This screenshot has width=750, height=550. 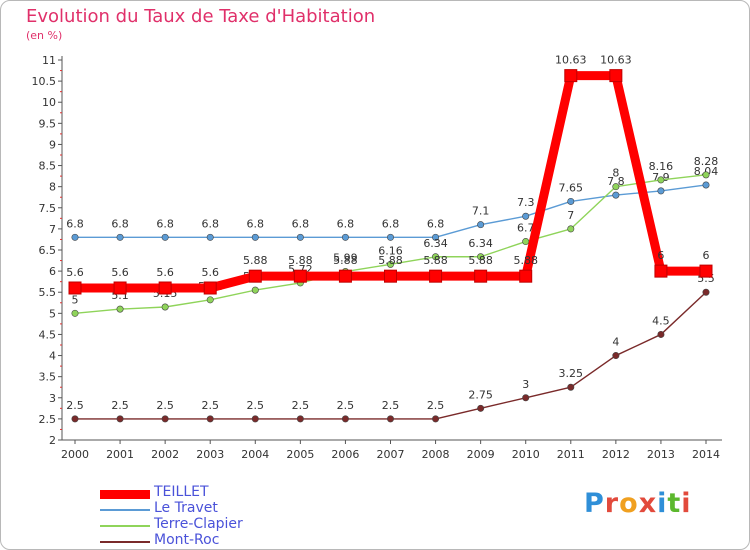 I want to click on y-tick-label: 5.5, so click(x=48, y=292).